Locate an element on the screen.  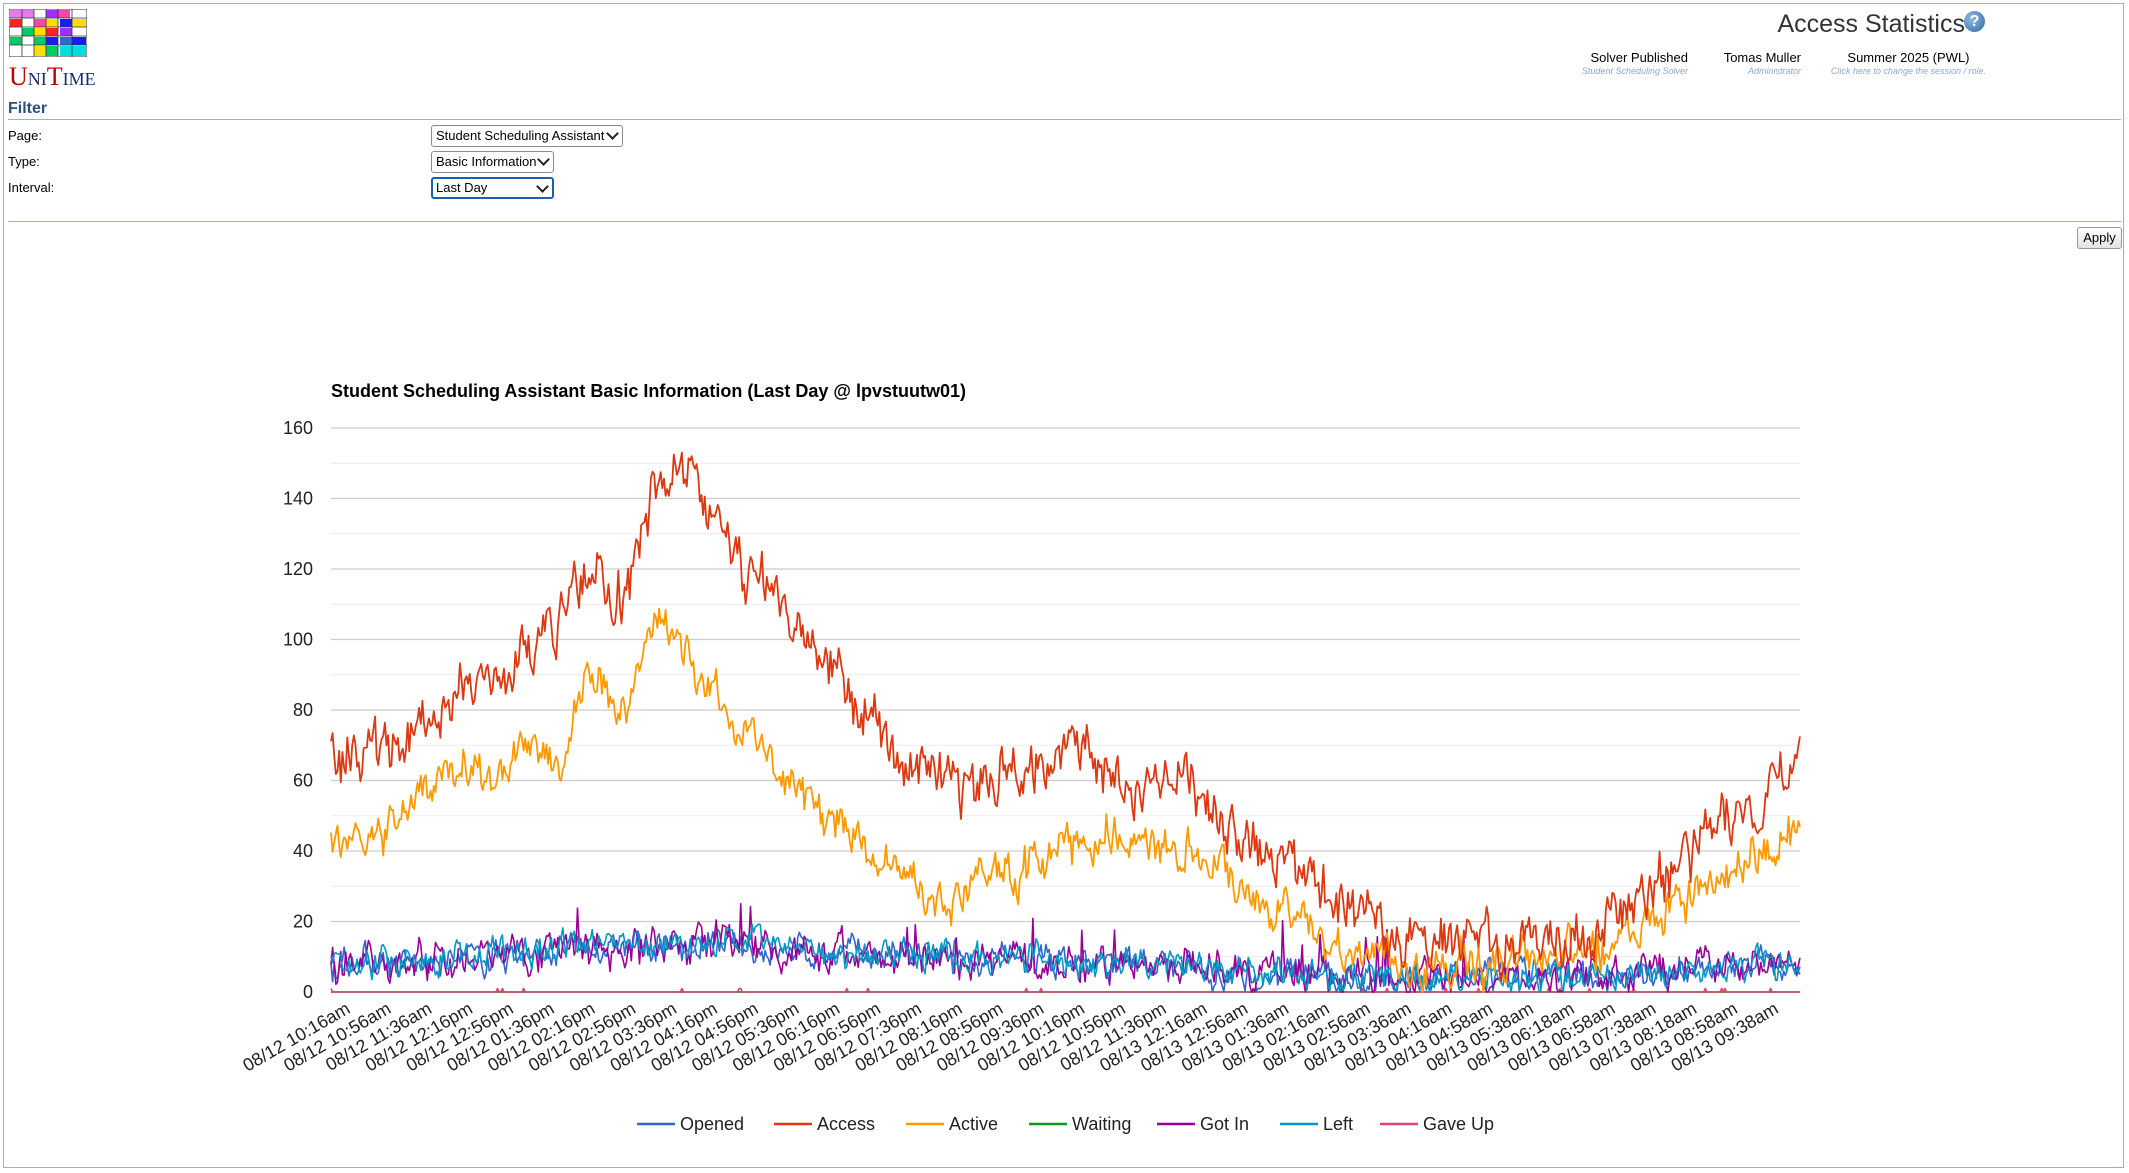
type-select: Basic Information is located at coordinates (492, 162).